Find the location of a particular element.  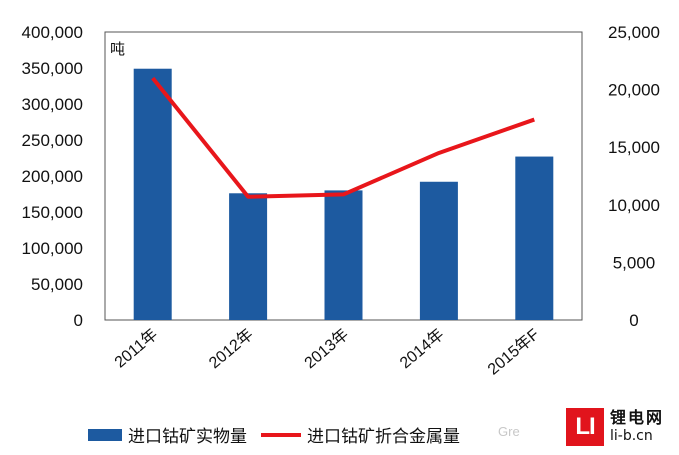

logo-text: 锂电网 li-b.cn is located at coordinates (637, 427).